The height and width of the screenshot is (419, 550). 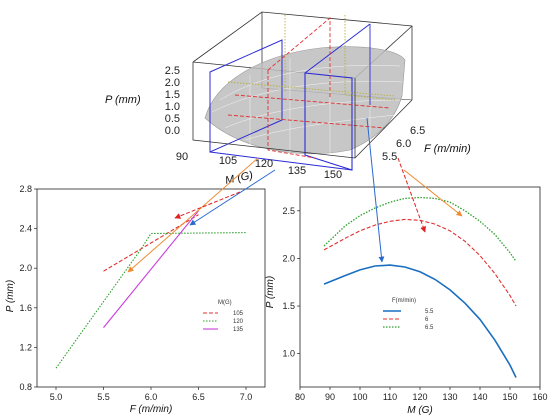 I want to click on legend-label-135: 135, so click(x=238, y=330).